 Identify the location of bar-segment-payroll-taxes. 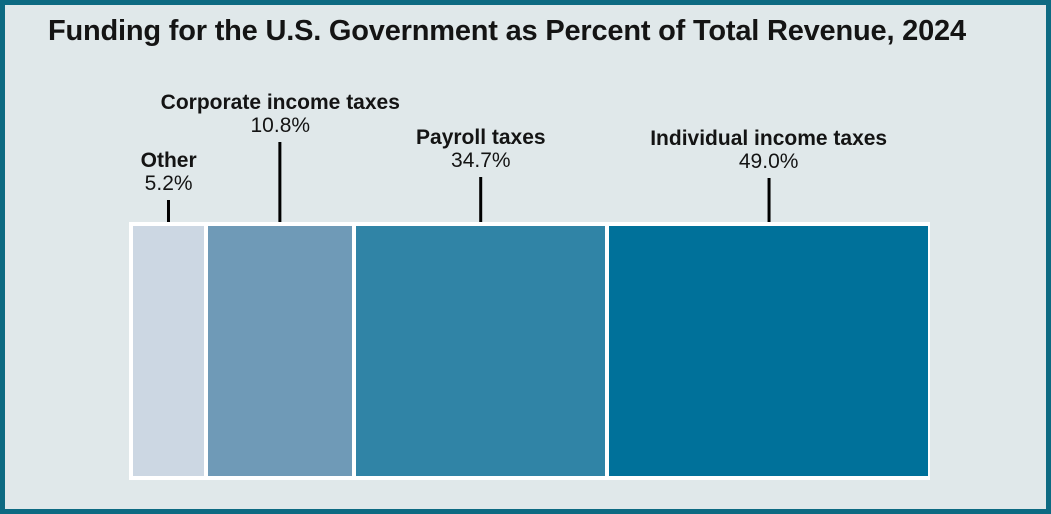
(481, 351).